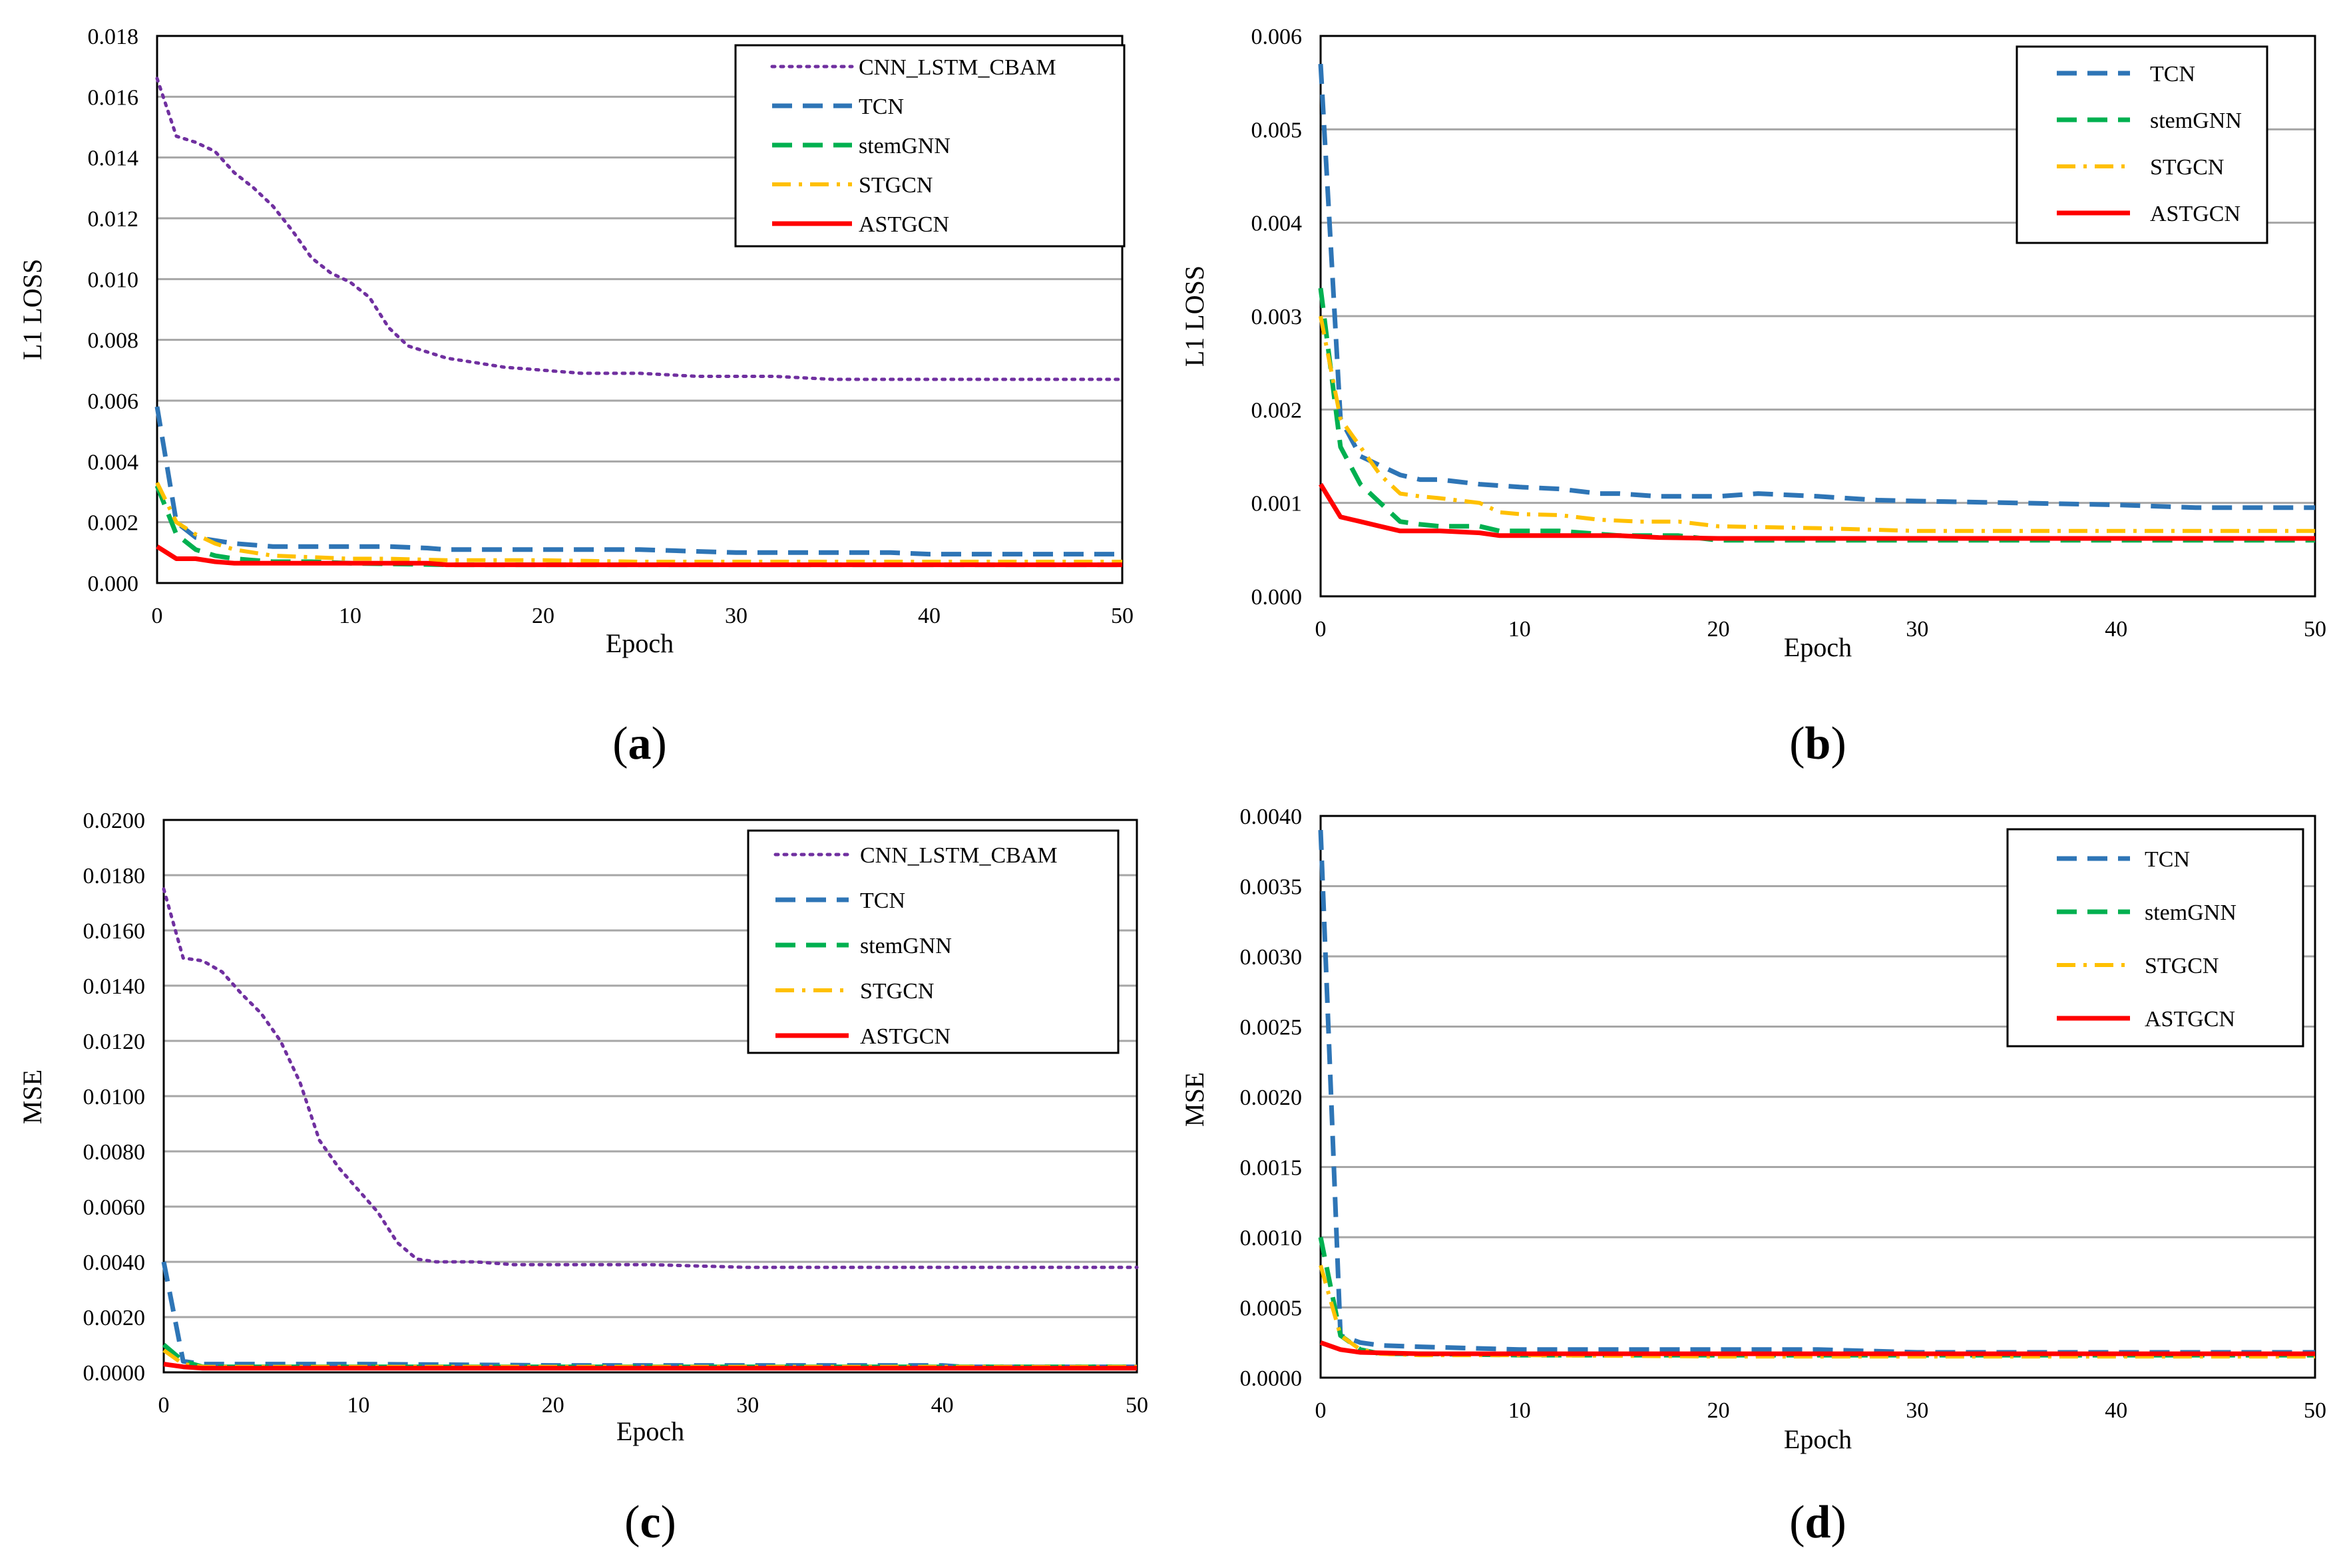 Image resolution: width=2343 pixels, height=1568 pixels. Describe the element at coordinates (113, 158) in the screenshot. I see `y-tick-label: 0.014` at that location.